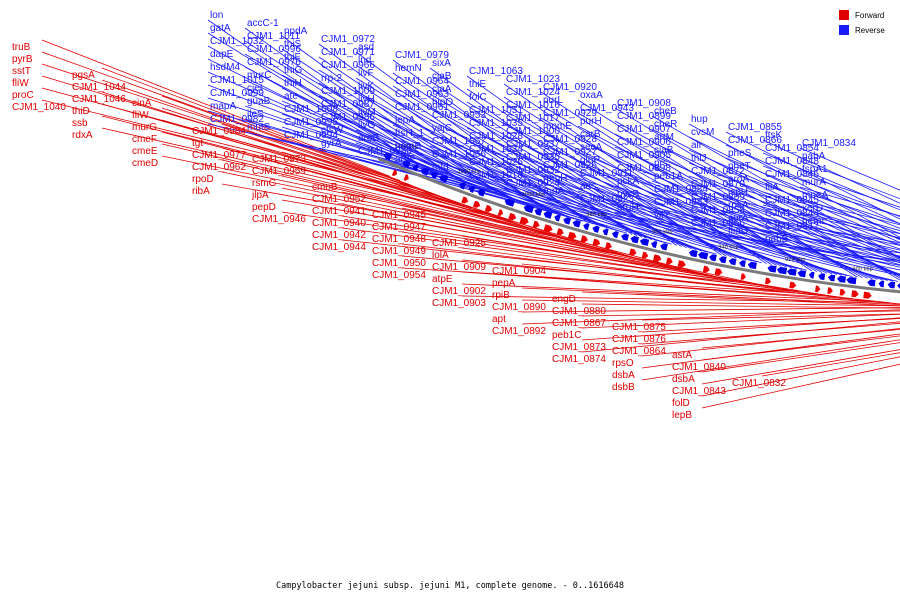 The width and height of the screenshot is (900, 600). Describe the element at coordinates (607, 199) in the screenshot. I see `reverse-gene-label: CJM1_0923` at that location.